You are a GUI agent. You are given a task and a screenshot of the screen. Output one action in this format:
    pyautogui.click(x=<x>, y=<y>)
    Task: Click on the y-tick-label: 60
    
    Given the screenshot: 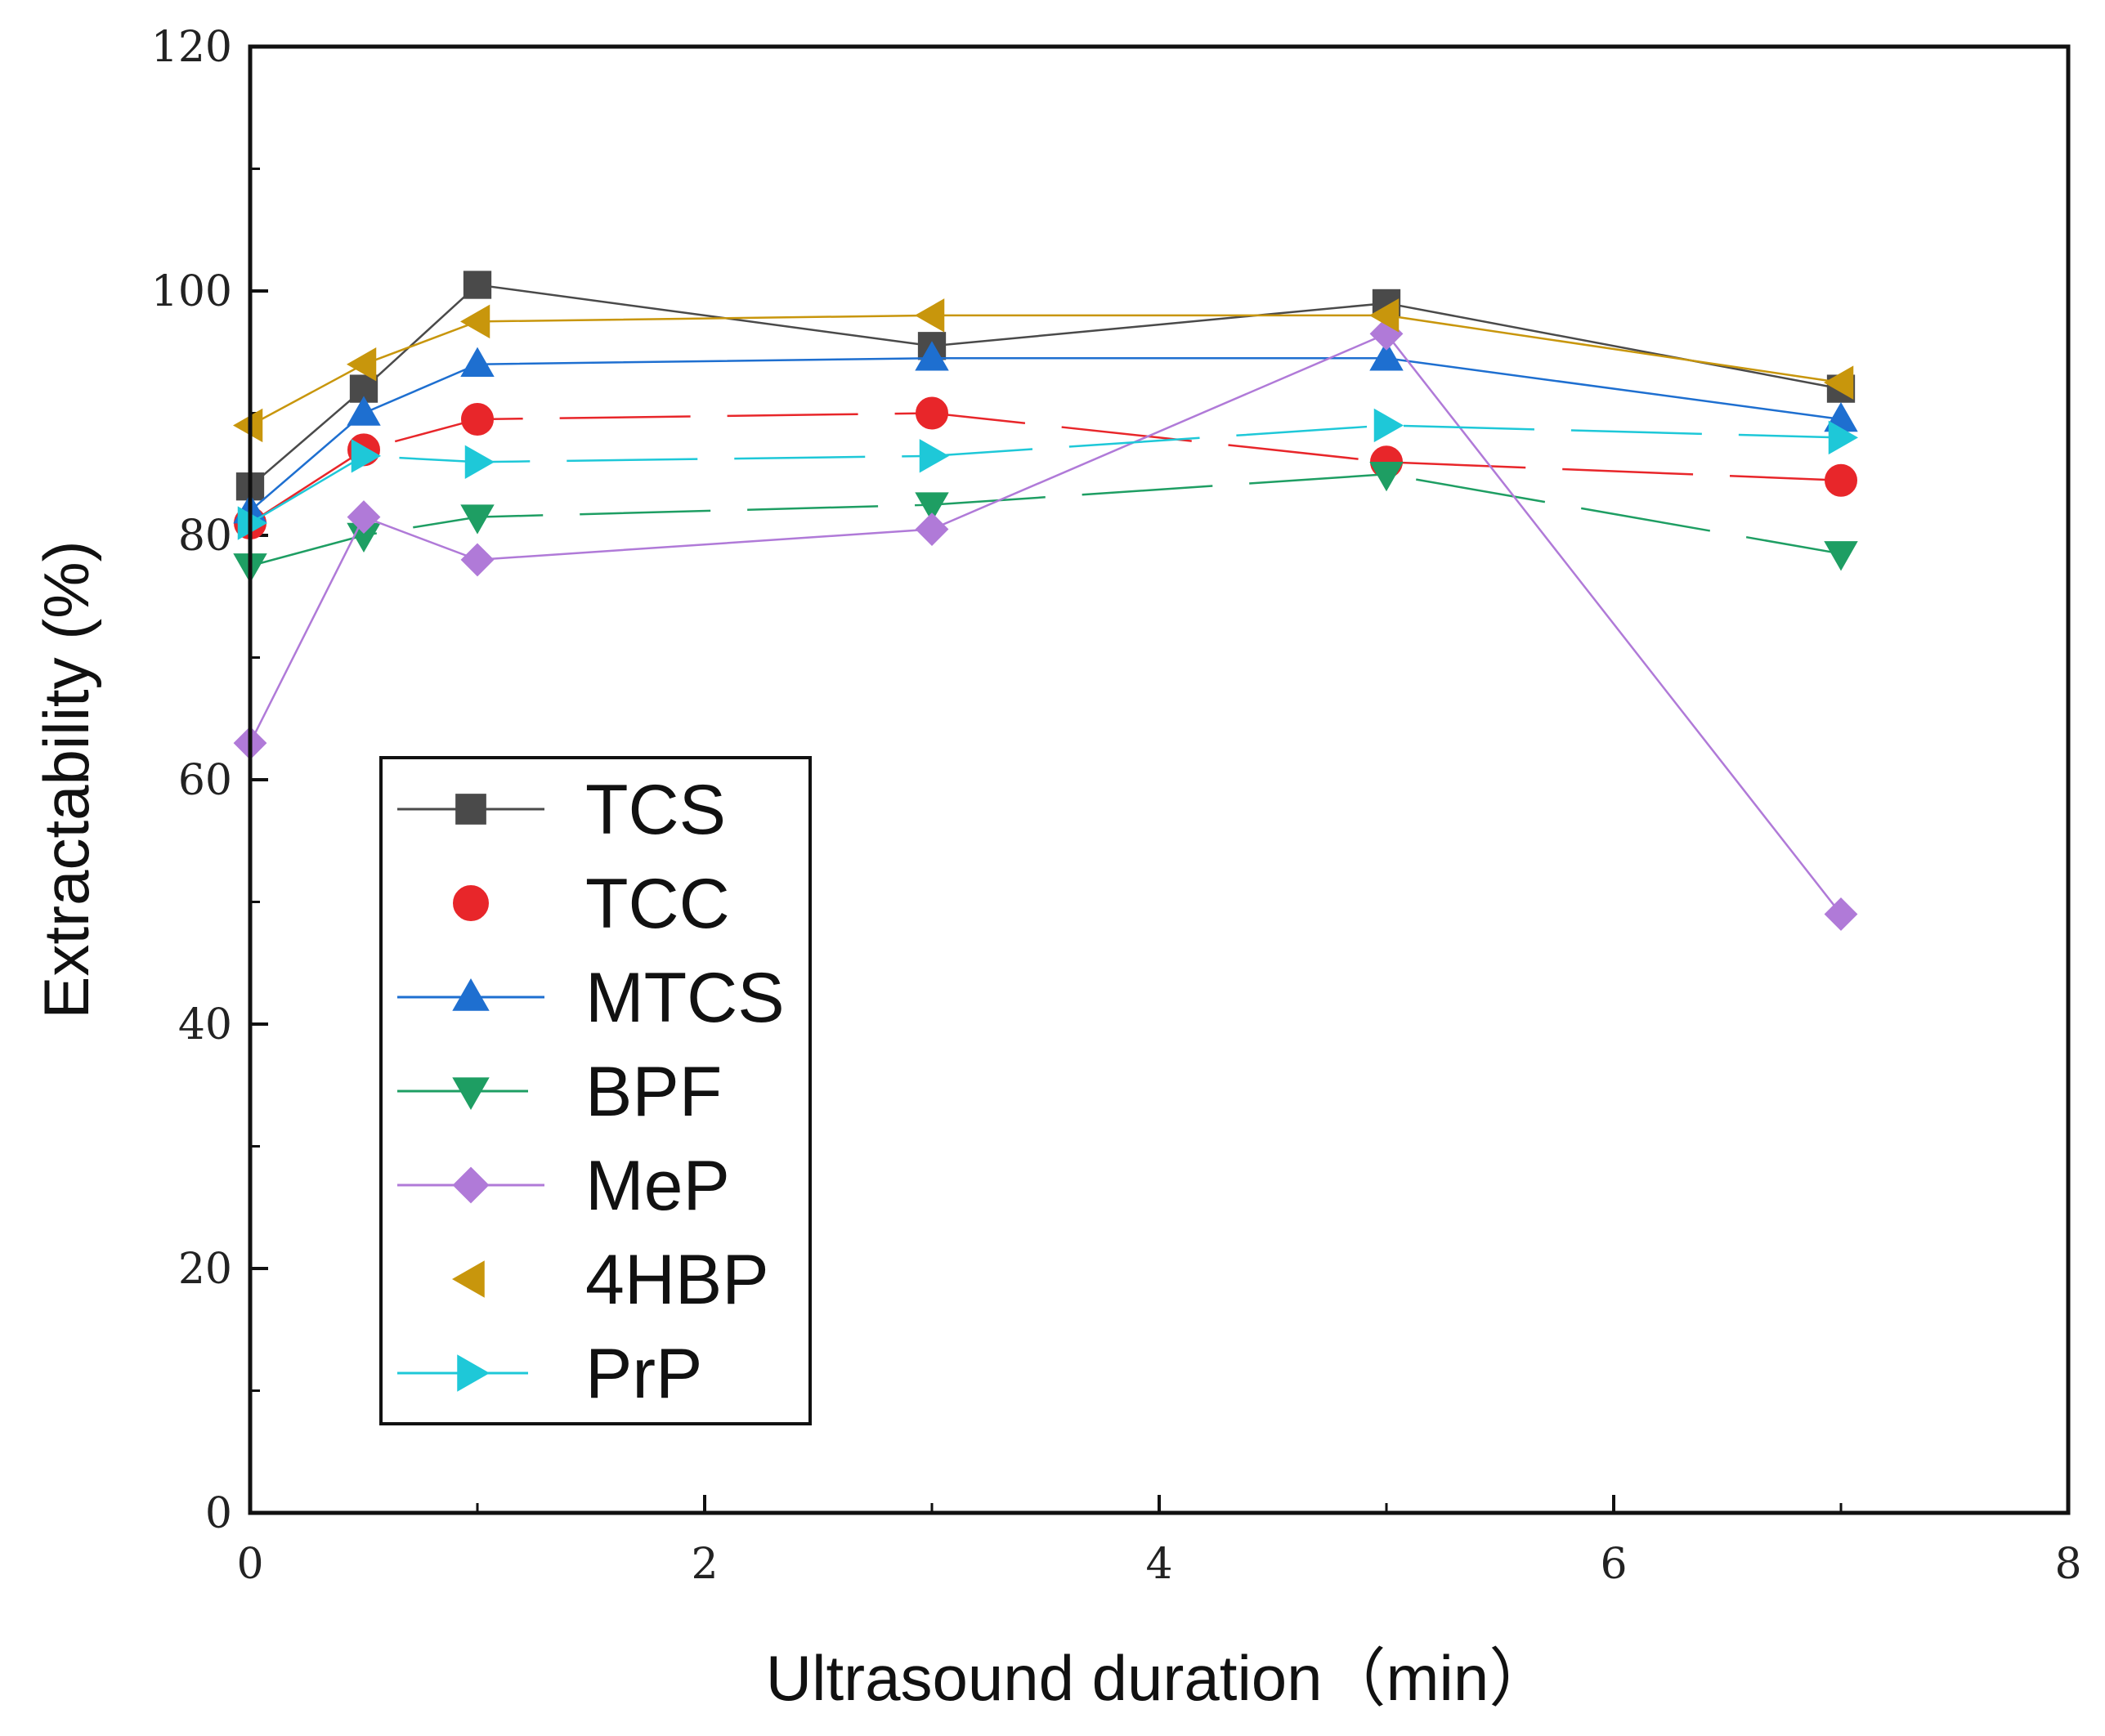 What is the action you would take?
    pyautogui.click(x=205, y=780)
    